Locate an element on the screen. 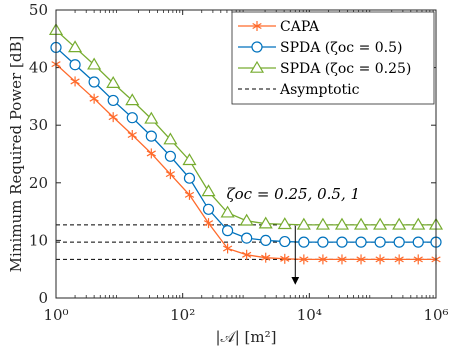 The width and height of the screenshot is (449, 352). y-axis-label: Minimum Required Power [dB] is located at coordinates (16, 154).